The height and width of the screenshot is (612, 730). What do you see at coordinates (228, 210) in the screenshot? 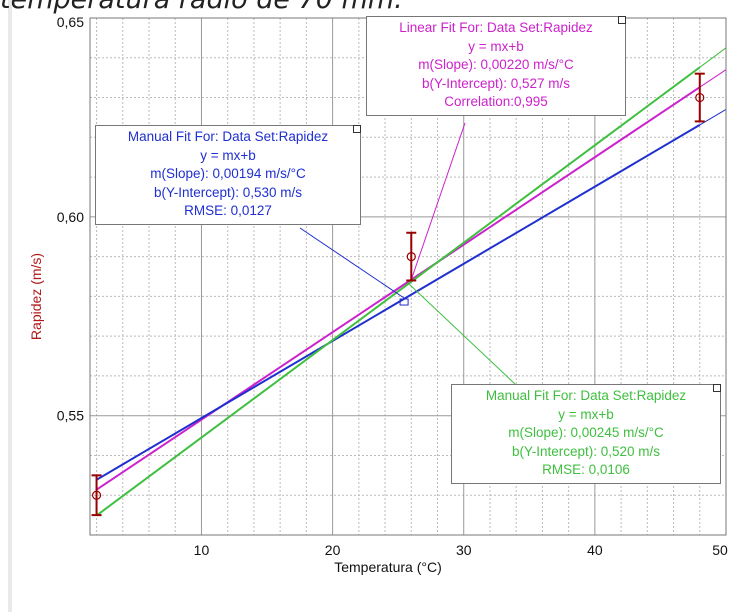
I see `fit-line-5: RMSE: 0,0127` at bounding box center [228, 210].